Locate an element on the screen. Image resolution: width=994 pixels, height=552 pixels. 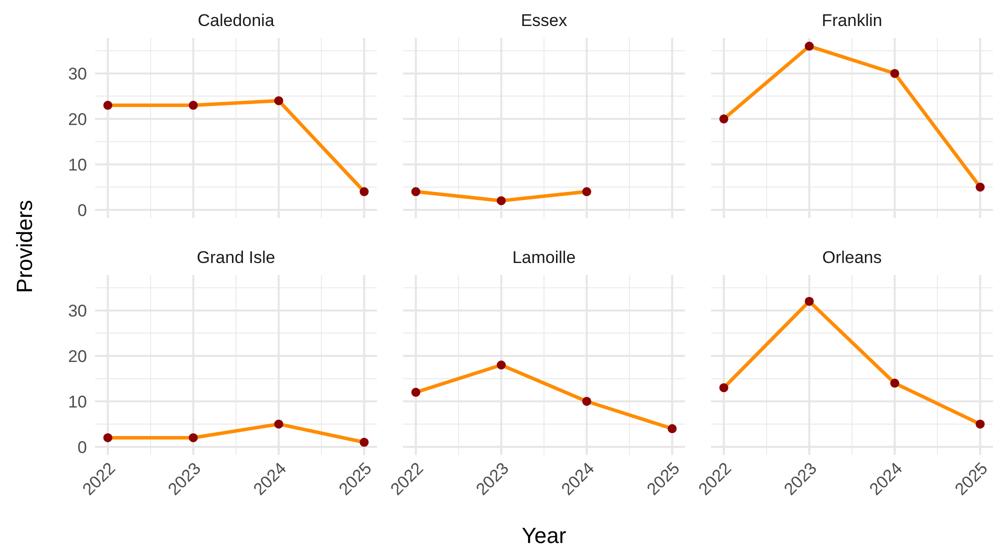
x-axis-title: Year is located at coordinates (544, 535).